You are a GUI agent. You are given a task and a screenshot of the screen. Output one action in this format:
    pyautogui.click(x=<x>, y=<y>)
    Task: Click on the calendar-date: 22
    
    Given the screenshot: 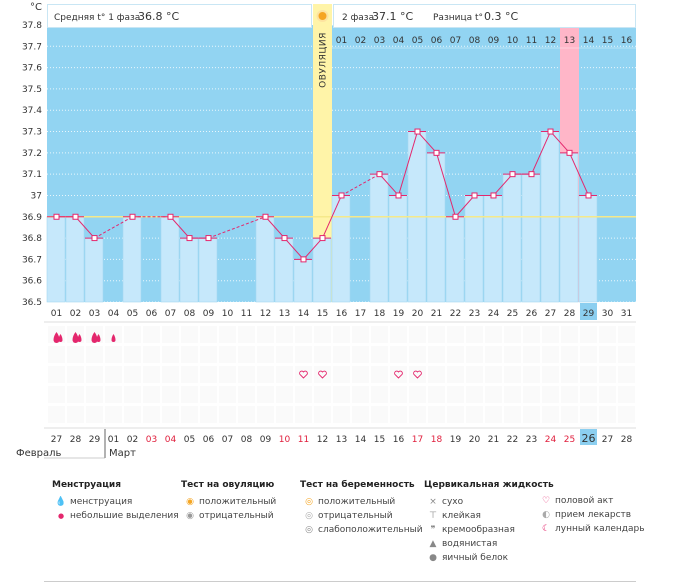 What is the action you would take?
    pyautogui.click(x=512, y=440)
    